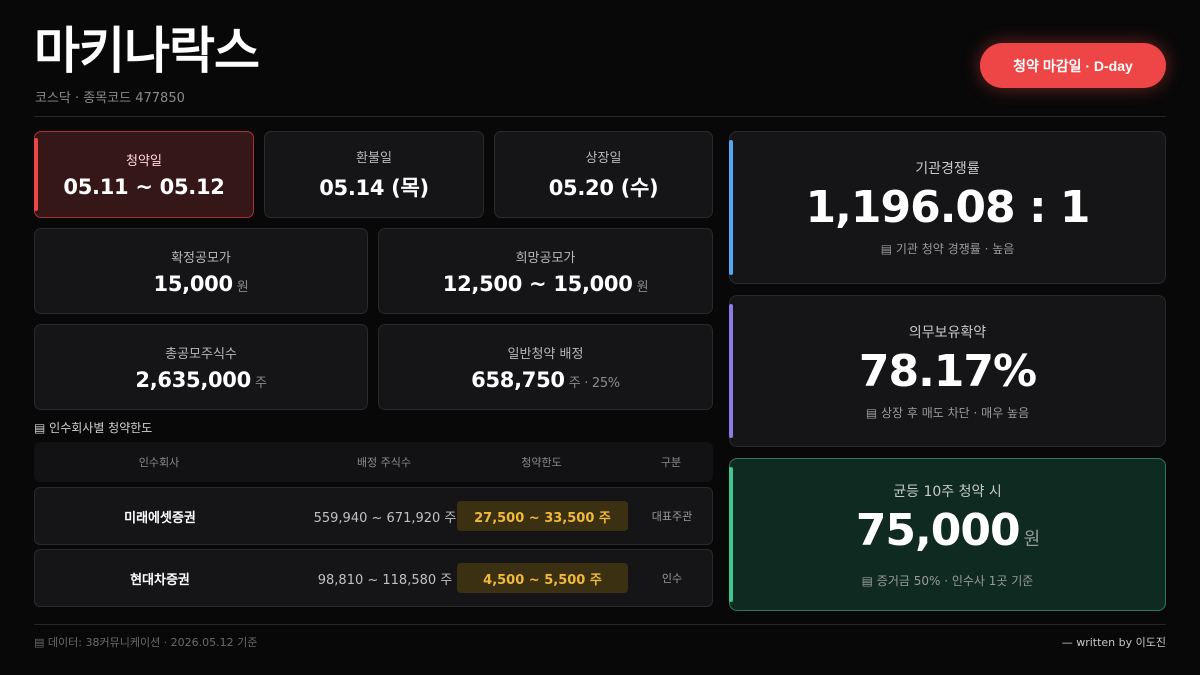 The height and width of the screenshot is (675, 1200). I want to click on subscription-limit-badge: 4,500 ~ 5,500 주, so click(542, 578).